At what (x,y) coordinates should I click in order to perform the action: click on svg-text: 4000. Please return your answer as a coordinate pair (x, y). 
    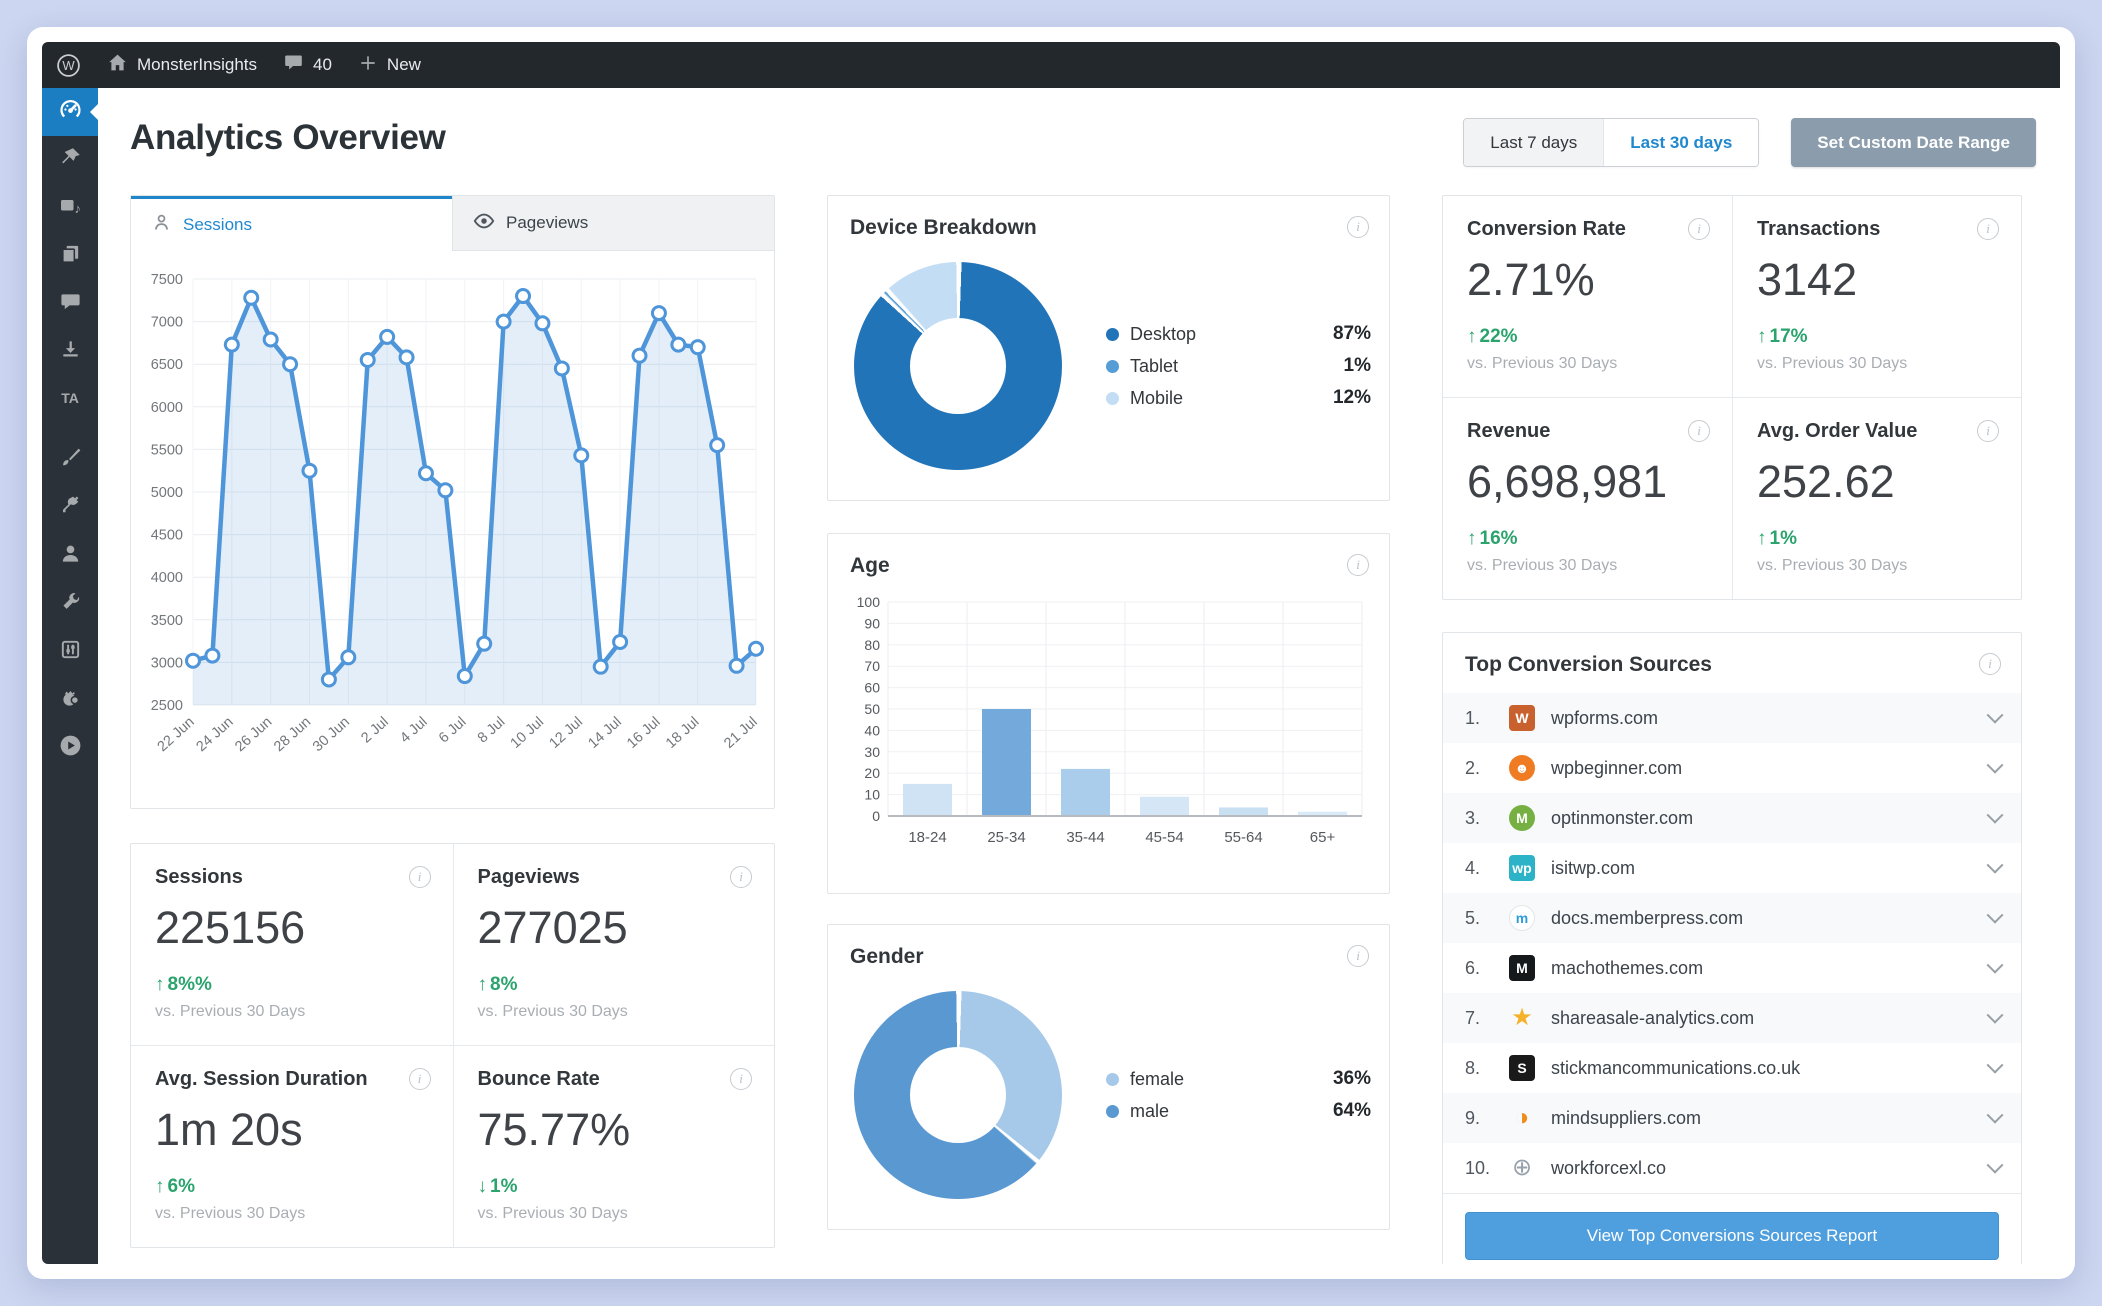
    Looking at the image, I should click on (167, 578).